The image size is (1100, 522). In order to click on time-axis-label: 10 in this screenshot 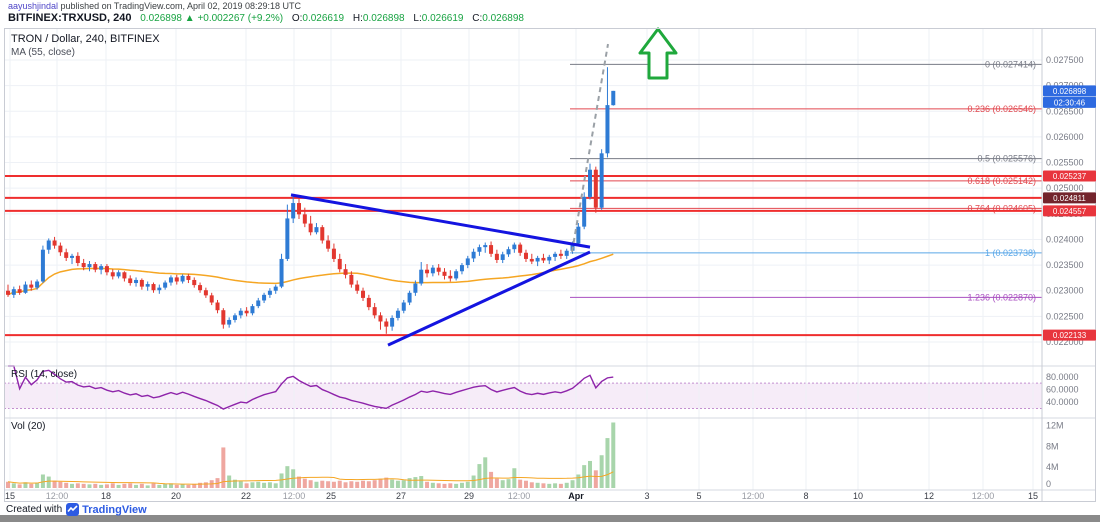, I will do `click(858, 496)`.